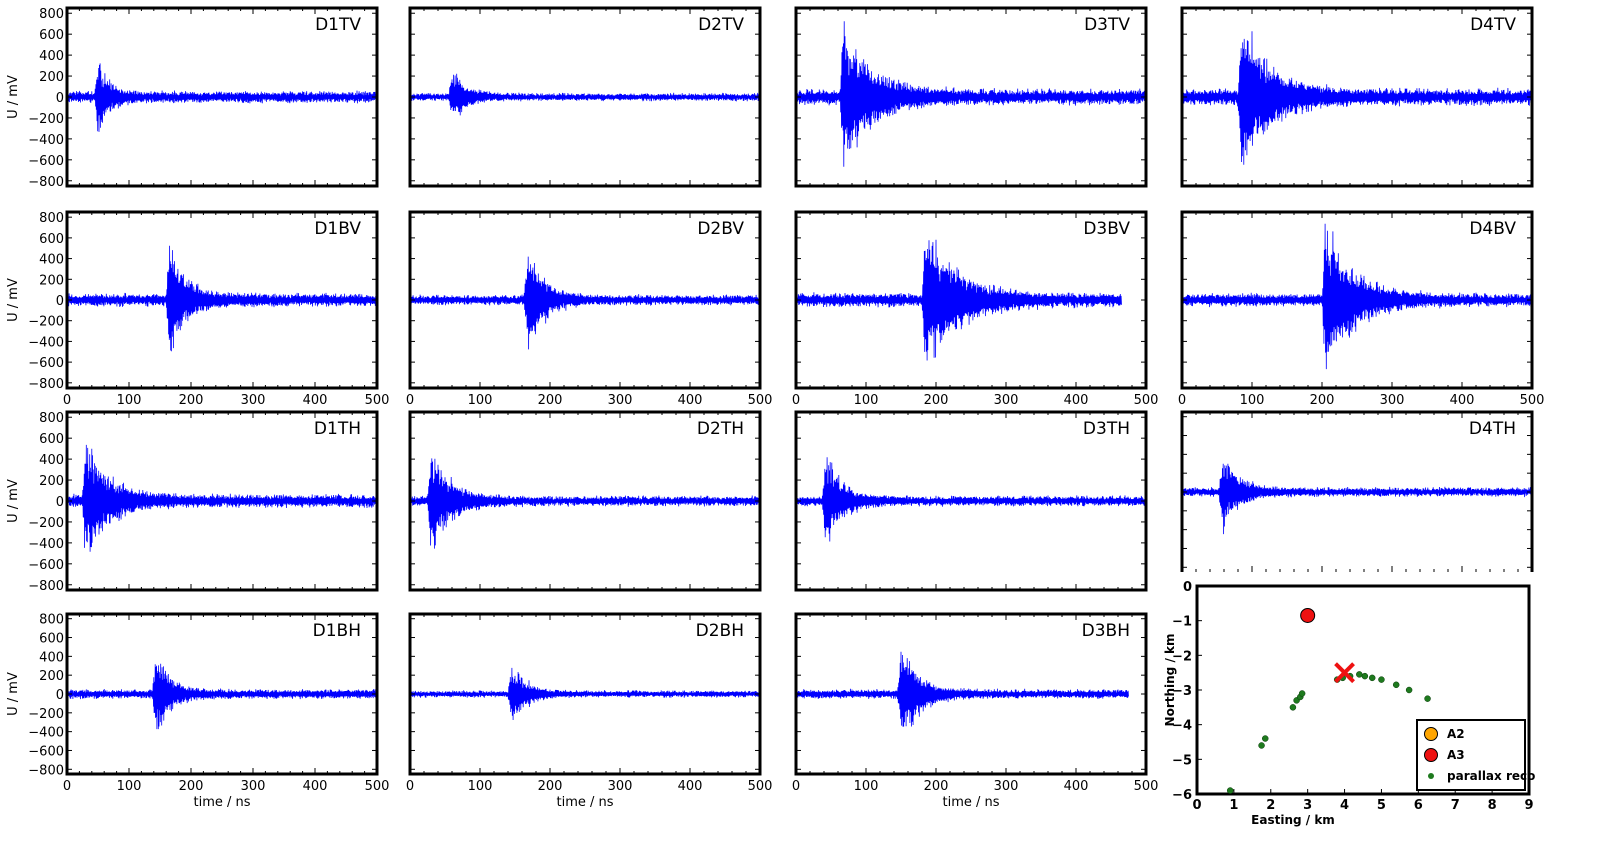 The image size is (1603, 850). Describe the element at coordinates (1182, 622) in the screenshot. I see `map-y-tick-label: −1` at that location.